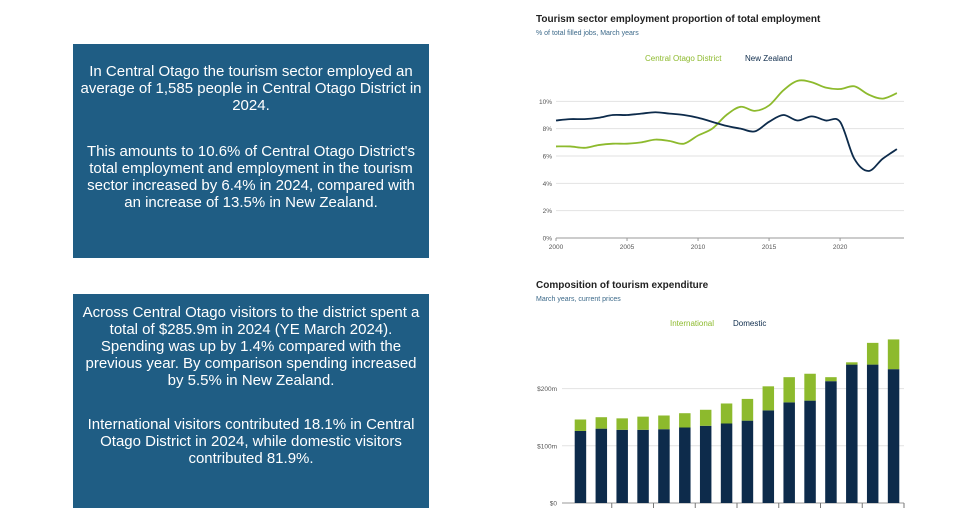 The height and width of the screenshot is (512, 973). What do you see at coordinates (840, 247) in the screenshot?
I see `x-tick-label: 2020` at bounding box center [840, 247].